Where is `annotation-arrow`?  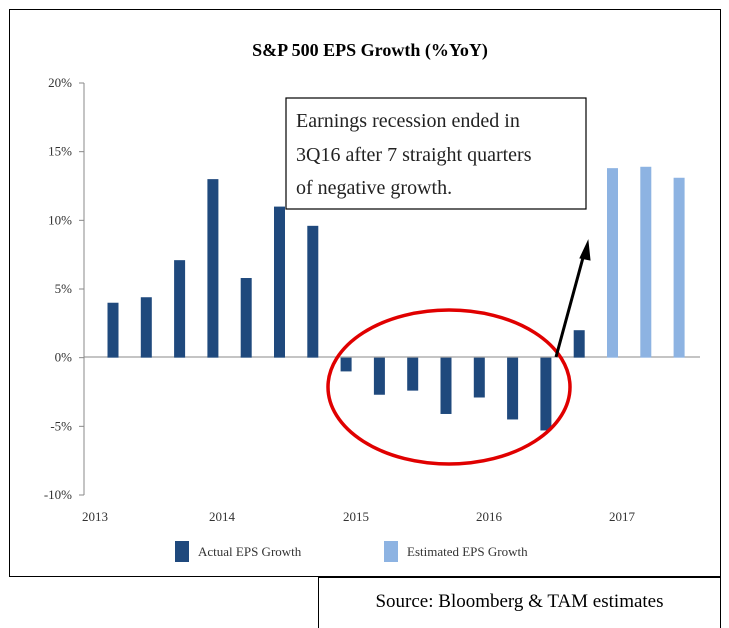
annotation-arrow is located at coordinates (570, 305).